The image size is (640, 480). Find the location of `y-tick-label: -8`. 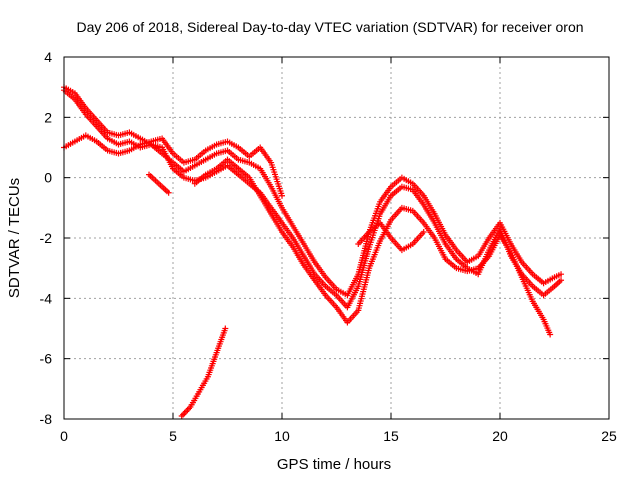

y-tick-label: -8 is located at coordinates (46, 419).